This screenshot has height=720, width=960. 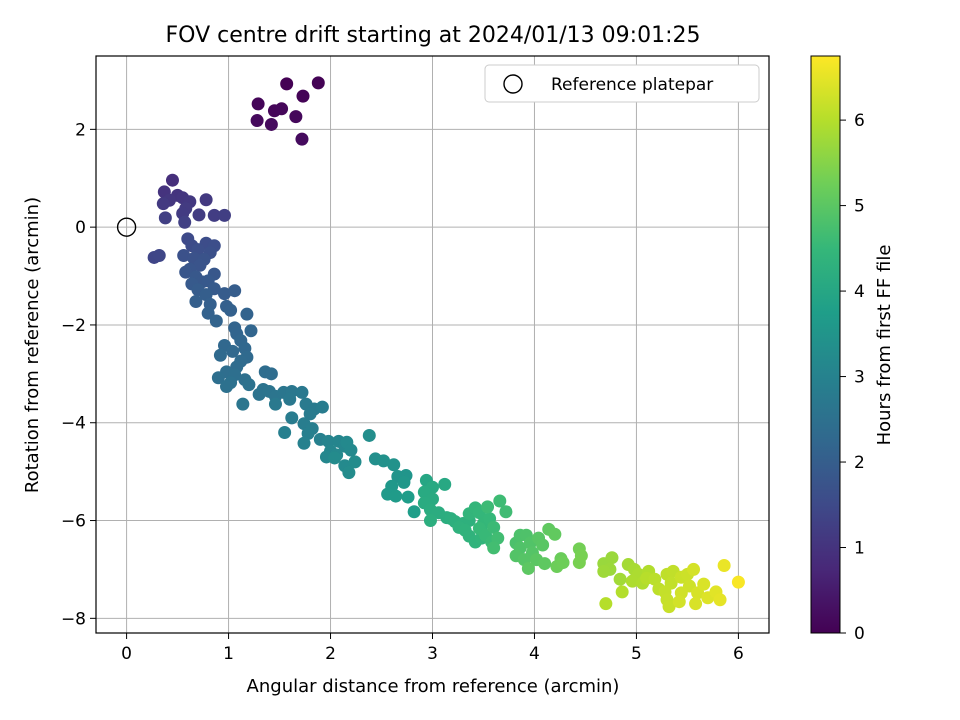 What do you see at coordinates (513, 84) in the screenshot?
I see `legend-marker` at bounding box center [513, 84].